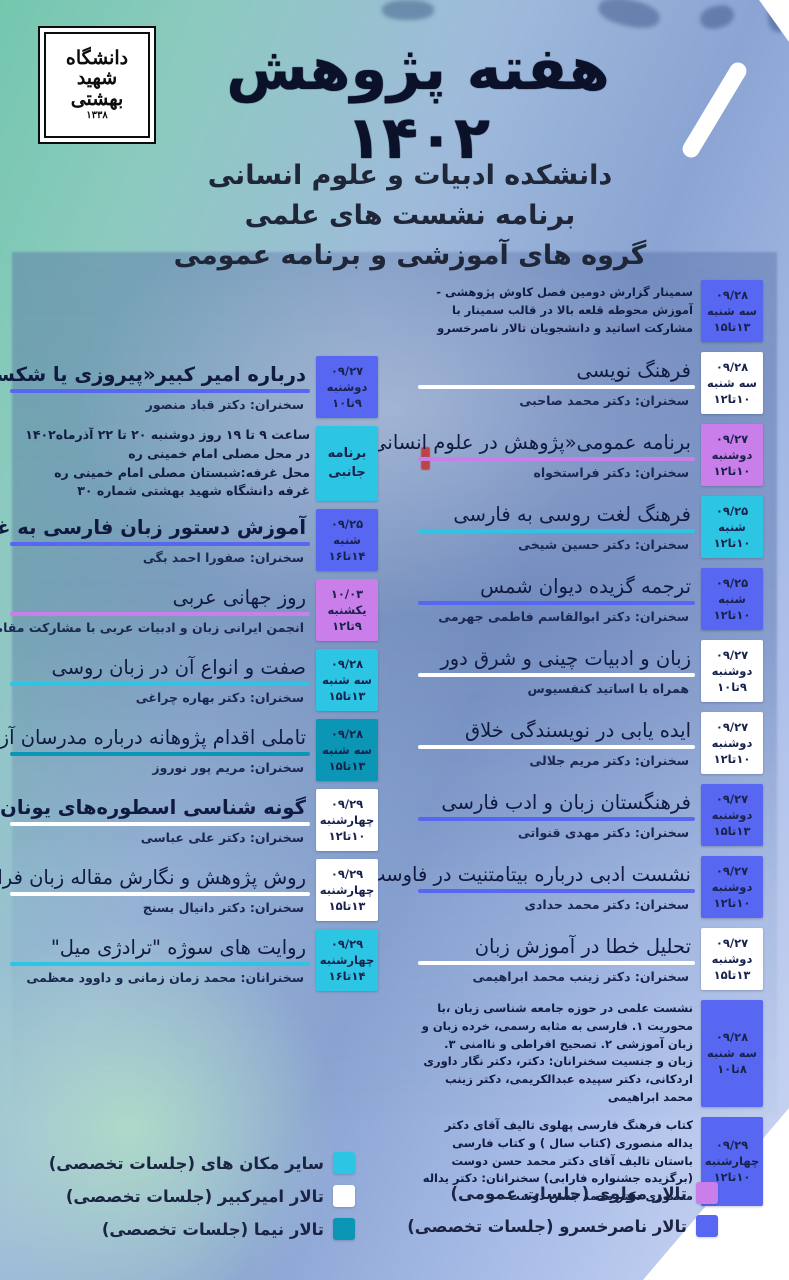 Image resolution: width=789 pixels, height=1280 pixels. I want to click on event-speaker: سخنران: دکتر محمد حدادی, so click(606, 904).